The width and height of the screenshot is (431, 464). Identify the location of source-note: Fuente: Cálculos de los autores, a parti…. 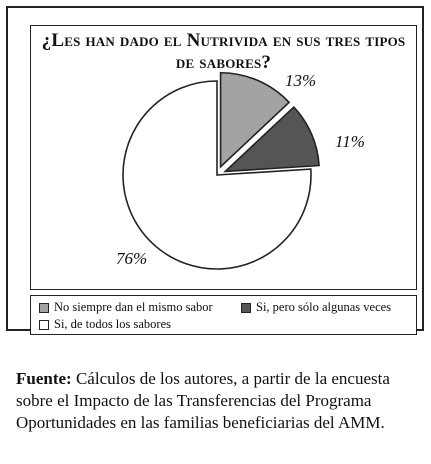
(216, 401).